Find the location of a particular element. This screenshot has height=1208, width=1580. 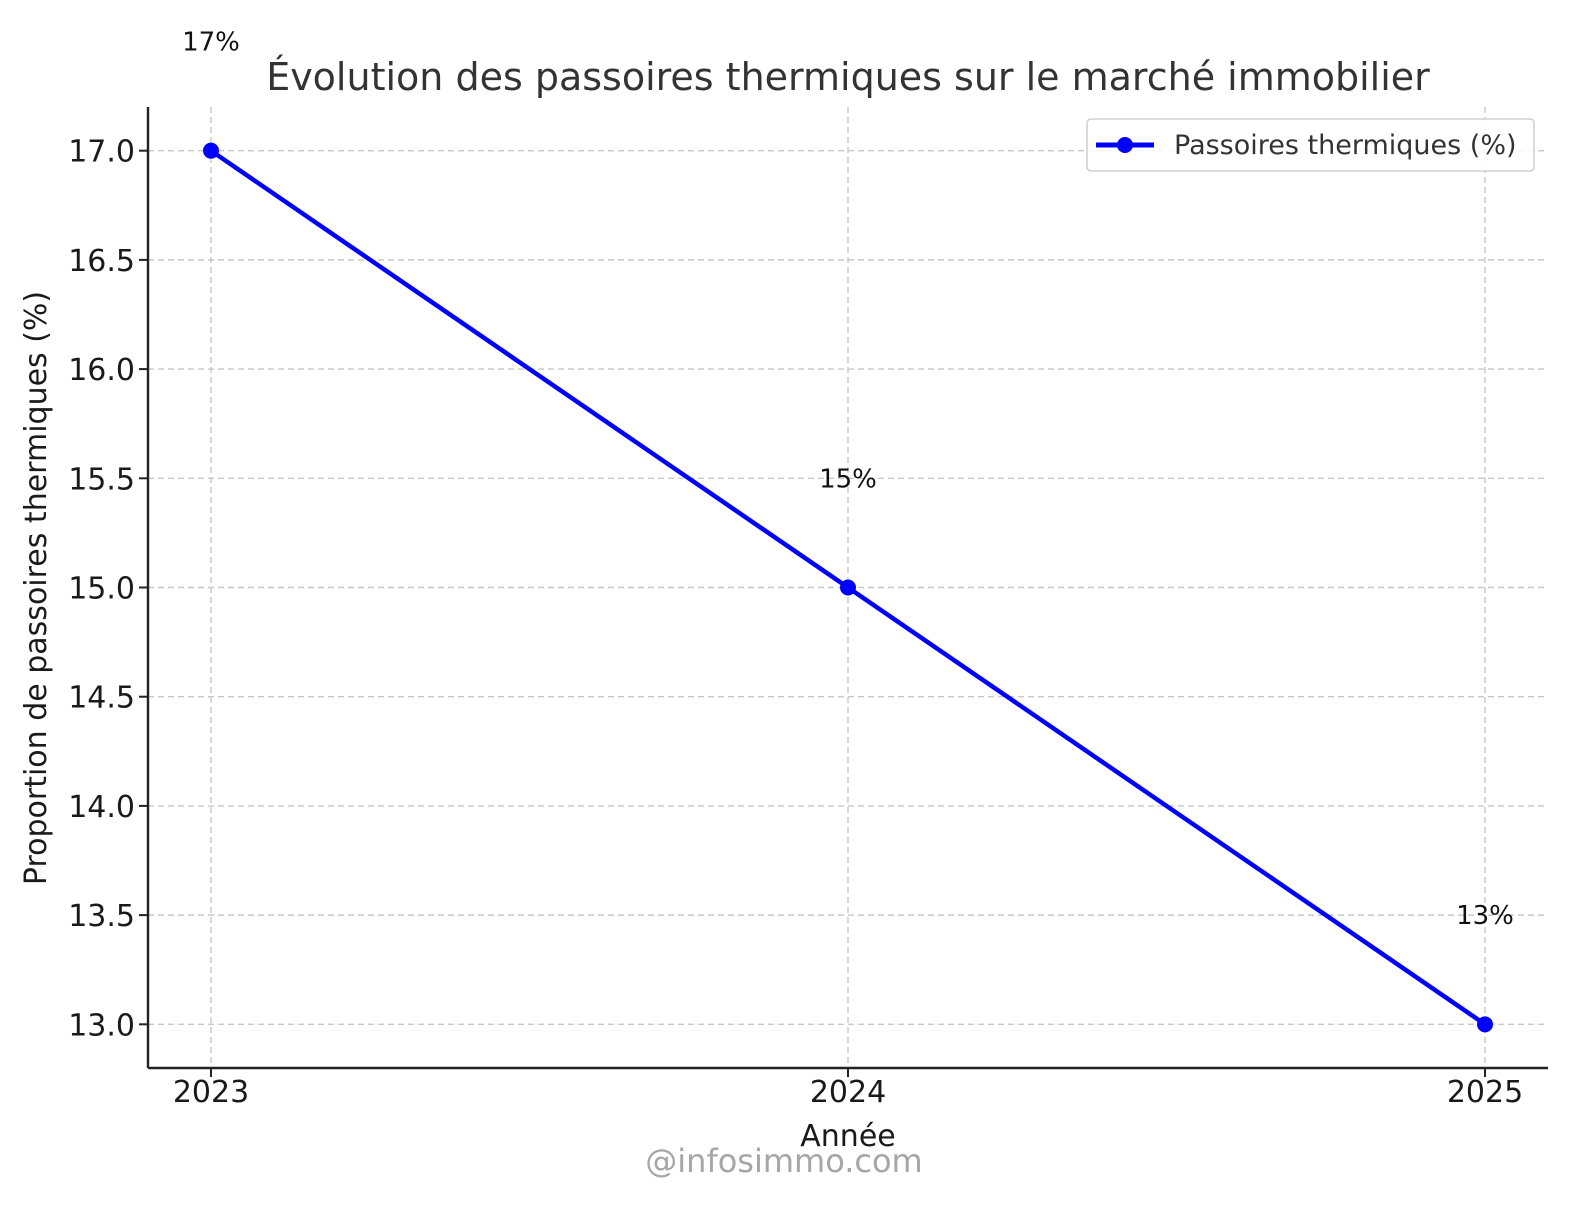

y-tick-label: 13.0 is located at coordinates (101, 1025).